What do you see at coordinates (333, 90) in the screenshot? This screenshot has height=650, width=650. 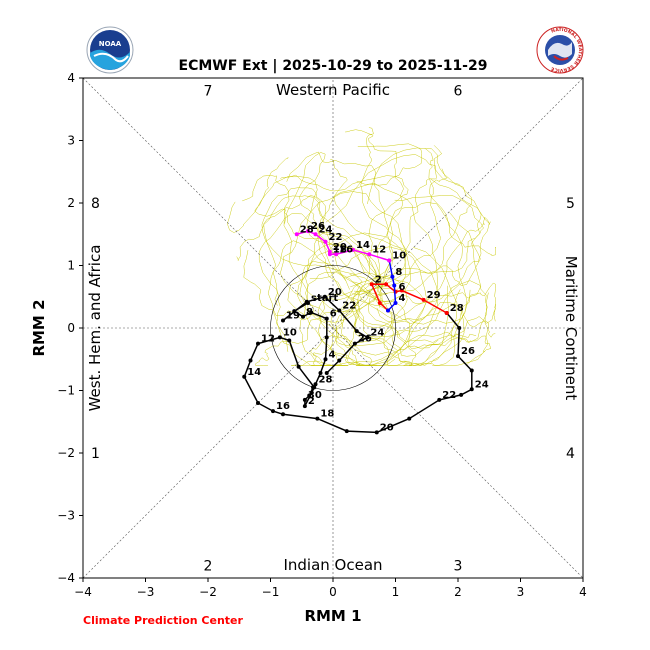 I see `region-label-top: Western Pacific` at bounding box center [333, 90].